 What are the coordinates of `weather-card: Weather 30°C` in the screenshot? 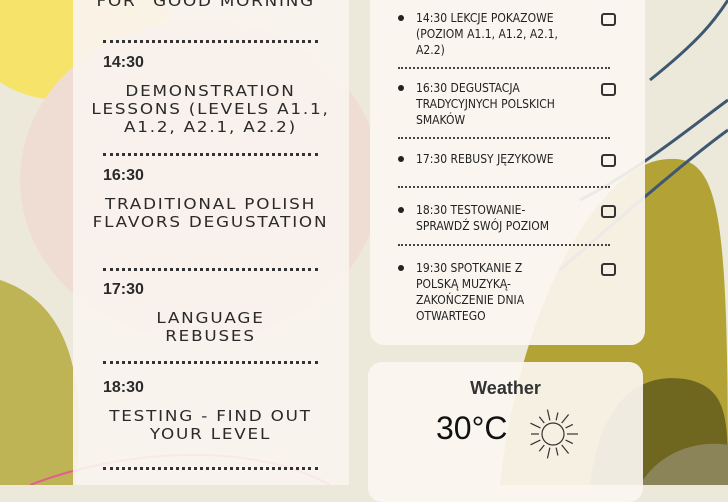 It's located at (505, 432).